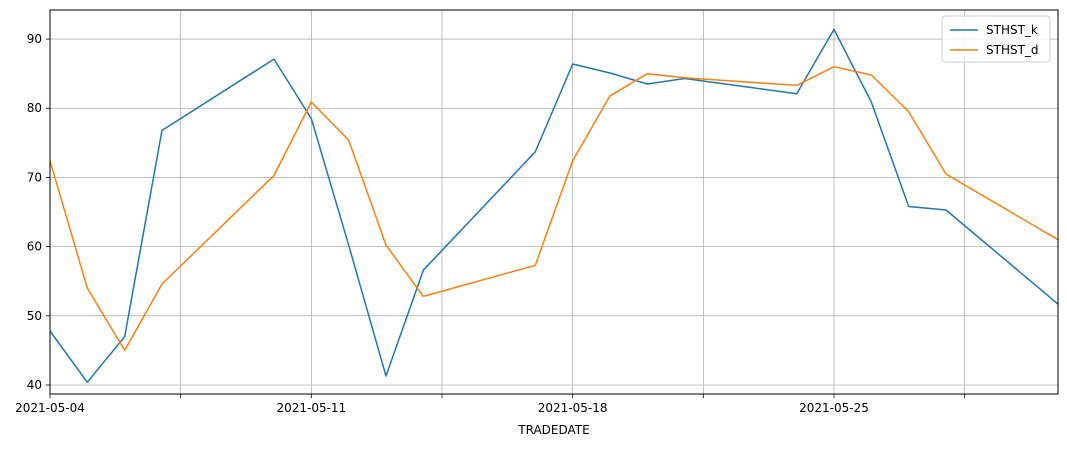 The width and height of the screenshot is (1067, 452). I want to click on y-tick-label: 70, so click(34, 177).